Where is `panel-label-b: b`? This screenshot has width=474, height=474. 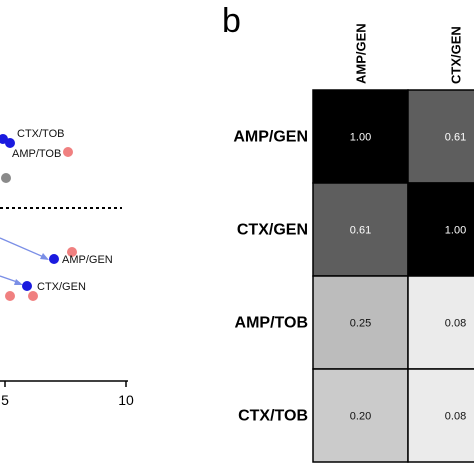
panel-label-b: b is located at coordinates (231, 21).